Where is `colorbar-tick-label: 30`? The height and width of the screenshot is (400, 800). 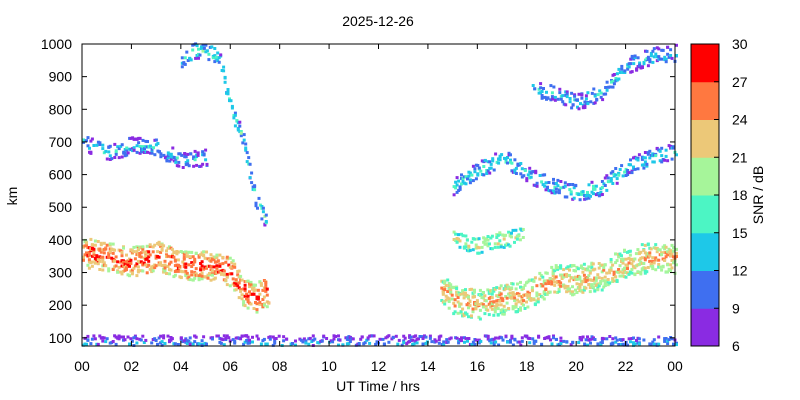
colorbar-tick-label: 30 is located at coordinates (740, 44).